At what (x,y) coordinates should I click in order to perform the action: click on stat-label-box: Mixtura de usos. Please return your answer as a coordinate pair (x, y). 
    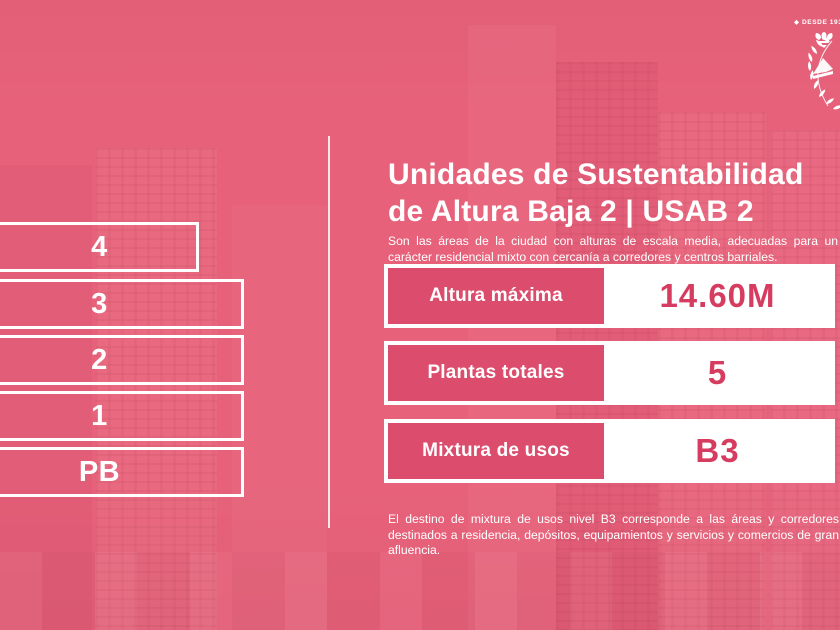
    Looking at the image, I should click on (496, 451).